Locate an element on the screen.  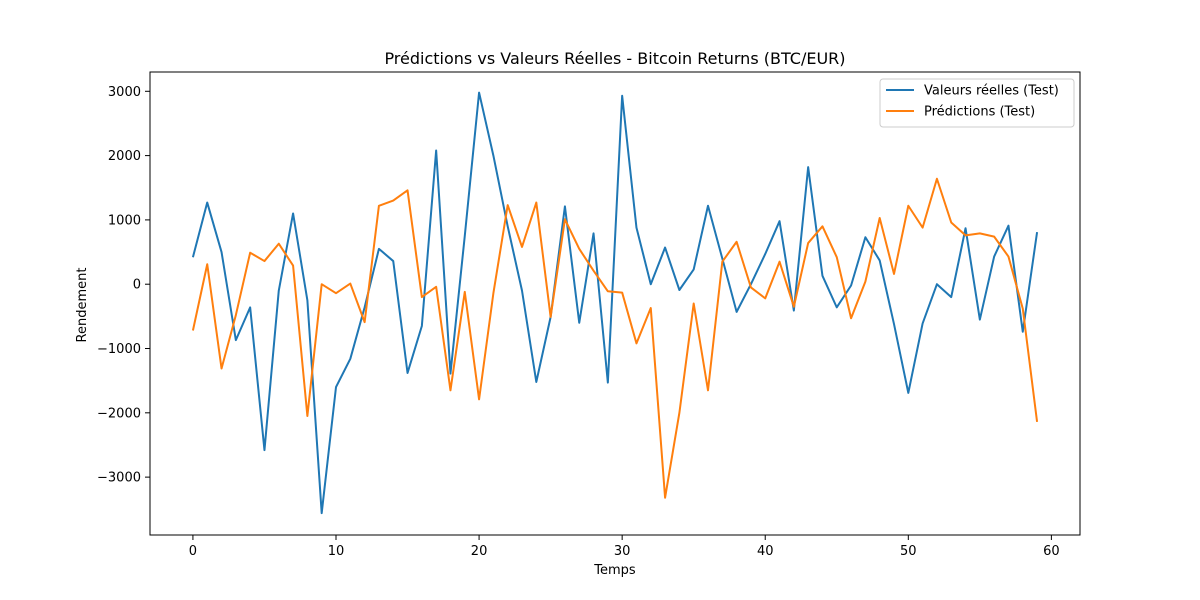
y-tick-label: 3000 is located at coordinates (124, 92).